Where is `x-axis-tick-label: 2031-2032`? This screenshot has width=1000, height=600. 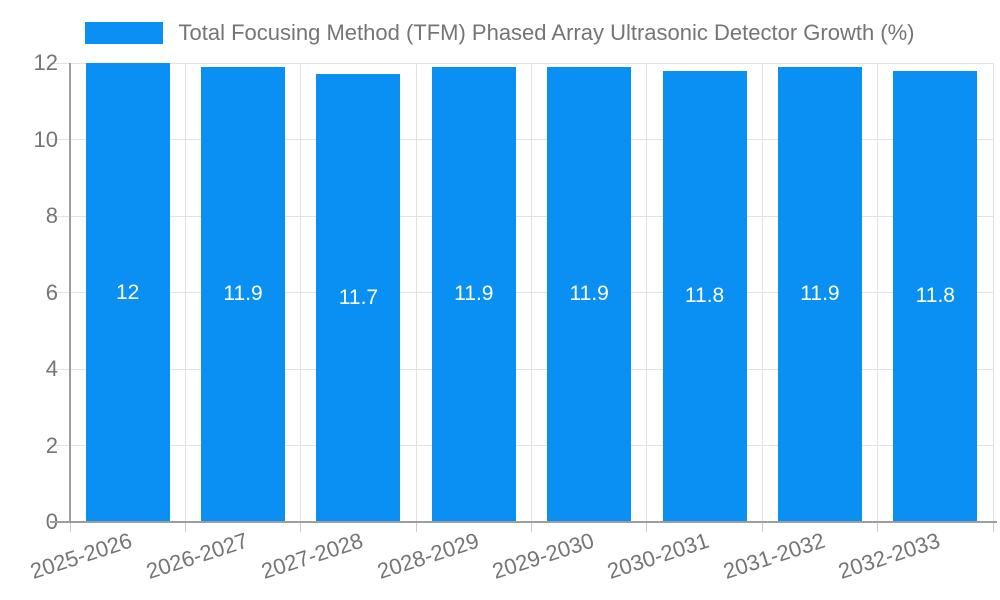
x-axis-tick-label: 2031-2032 is located at coordinates (773, 555).